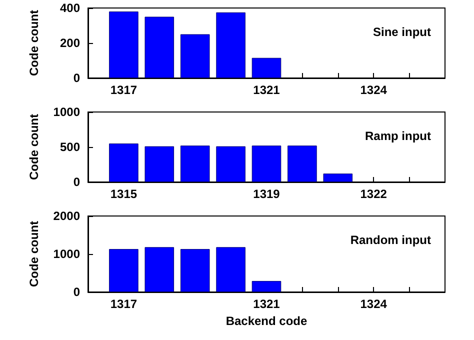  What do you see at coordinates (267, 321) in the screenshot?
I see `x-axis-title: Backend code` at bounding box center [267, 321].